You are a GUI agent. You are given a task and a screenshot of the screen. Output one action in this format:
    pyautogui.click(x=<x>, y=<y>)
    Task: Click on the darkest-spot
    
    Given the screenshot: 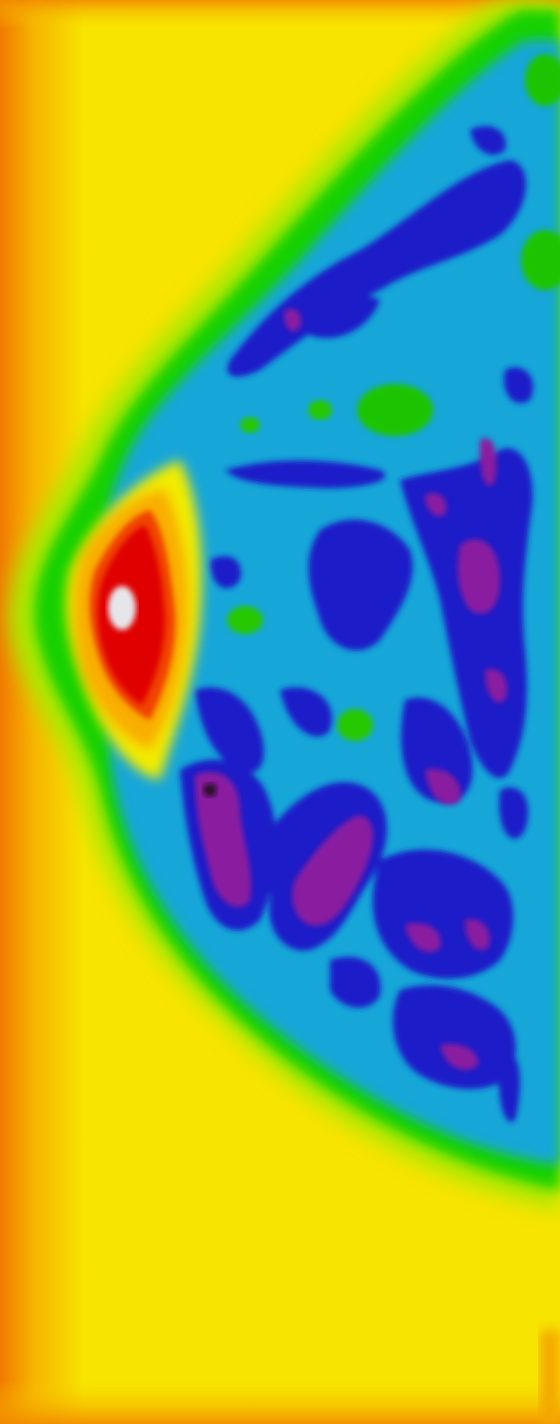 What is the action you would take?
    pyautogui.click(x=210, y=790)
    